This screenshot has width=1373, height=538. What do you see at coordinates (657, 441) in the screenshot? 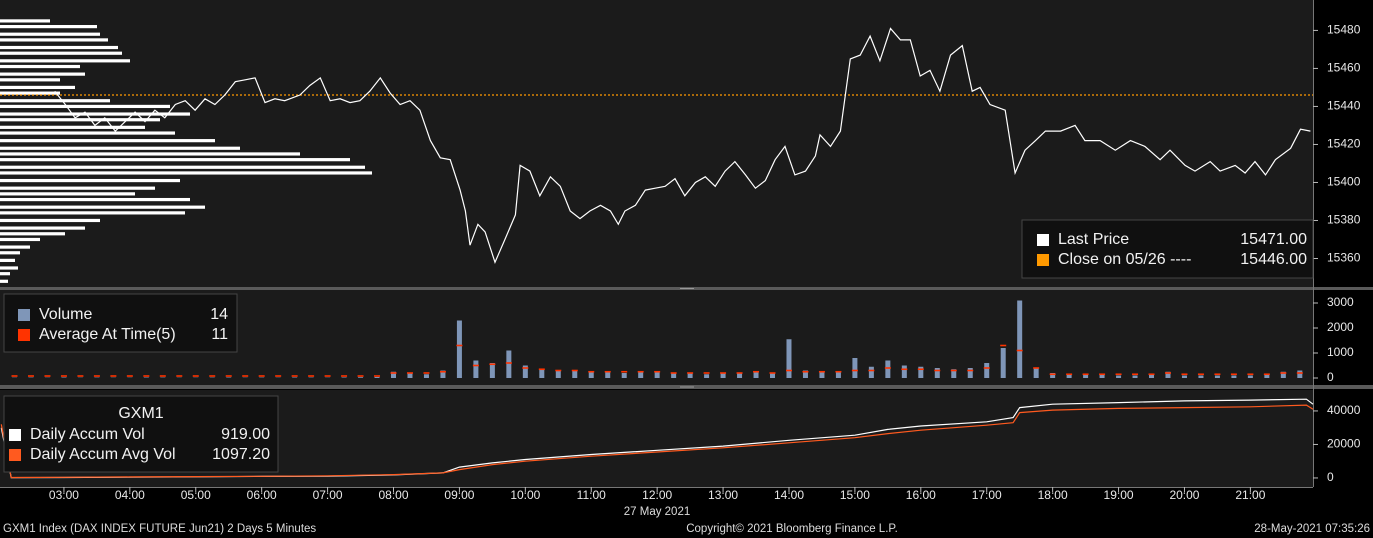
I see `line-series` at bounding box center [657, 441].